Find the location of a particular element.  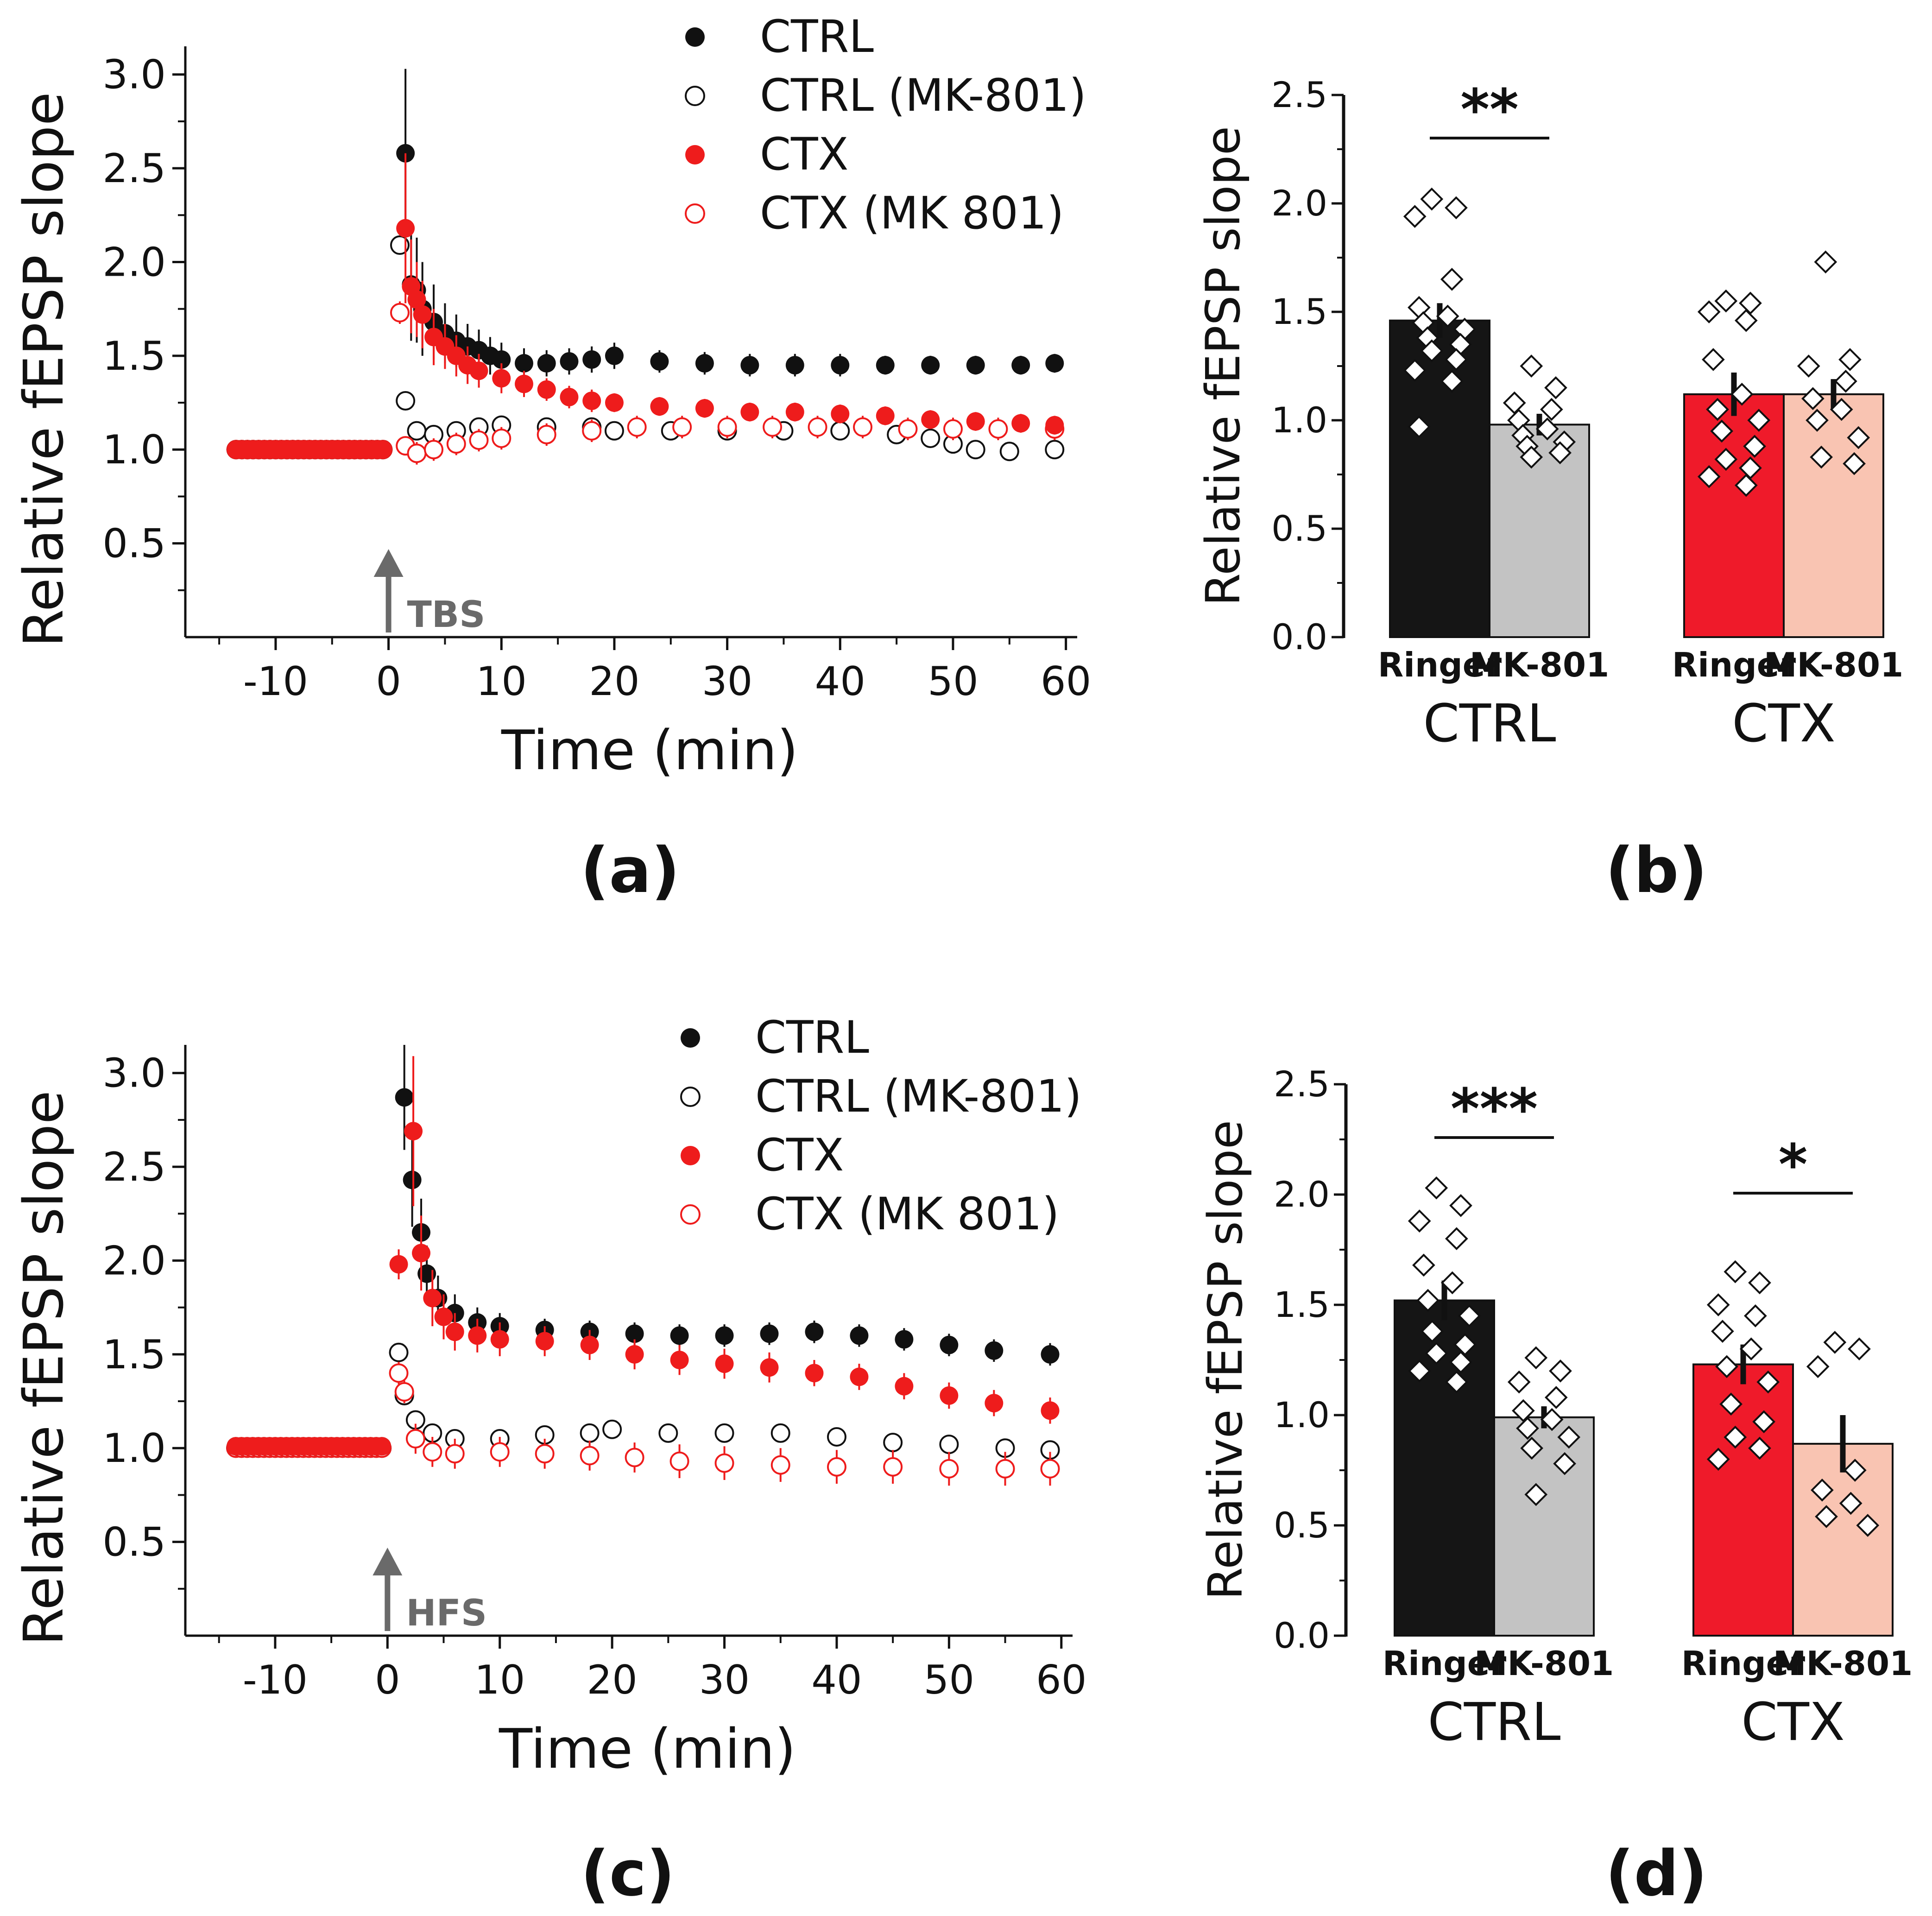

significance-stars: ** is located at coordinates (1490, 110).